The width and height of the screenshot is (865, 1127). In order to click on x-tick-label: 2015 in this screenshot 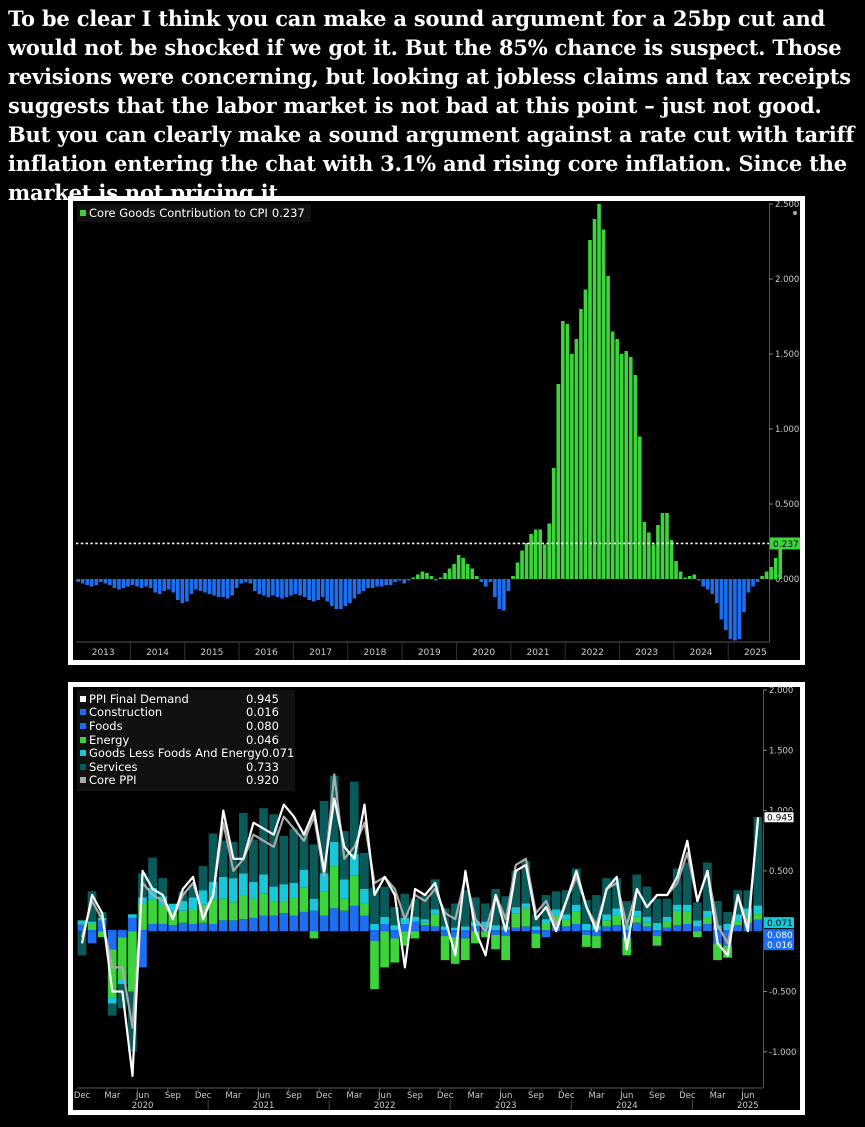, I will do `click(211, 653)`.